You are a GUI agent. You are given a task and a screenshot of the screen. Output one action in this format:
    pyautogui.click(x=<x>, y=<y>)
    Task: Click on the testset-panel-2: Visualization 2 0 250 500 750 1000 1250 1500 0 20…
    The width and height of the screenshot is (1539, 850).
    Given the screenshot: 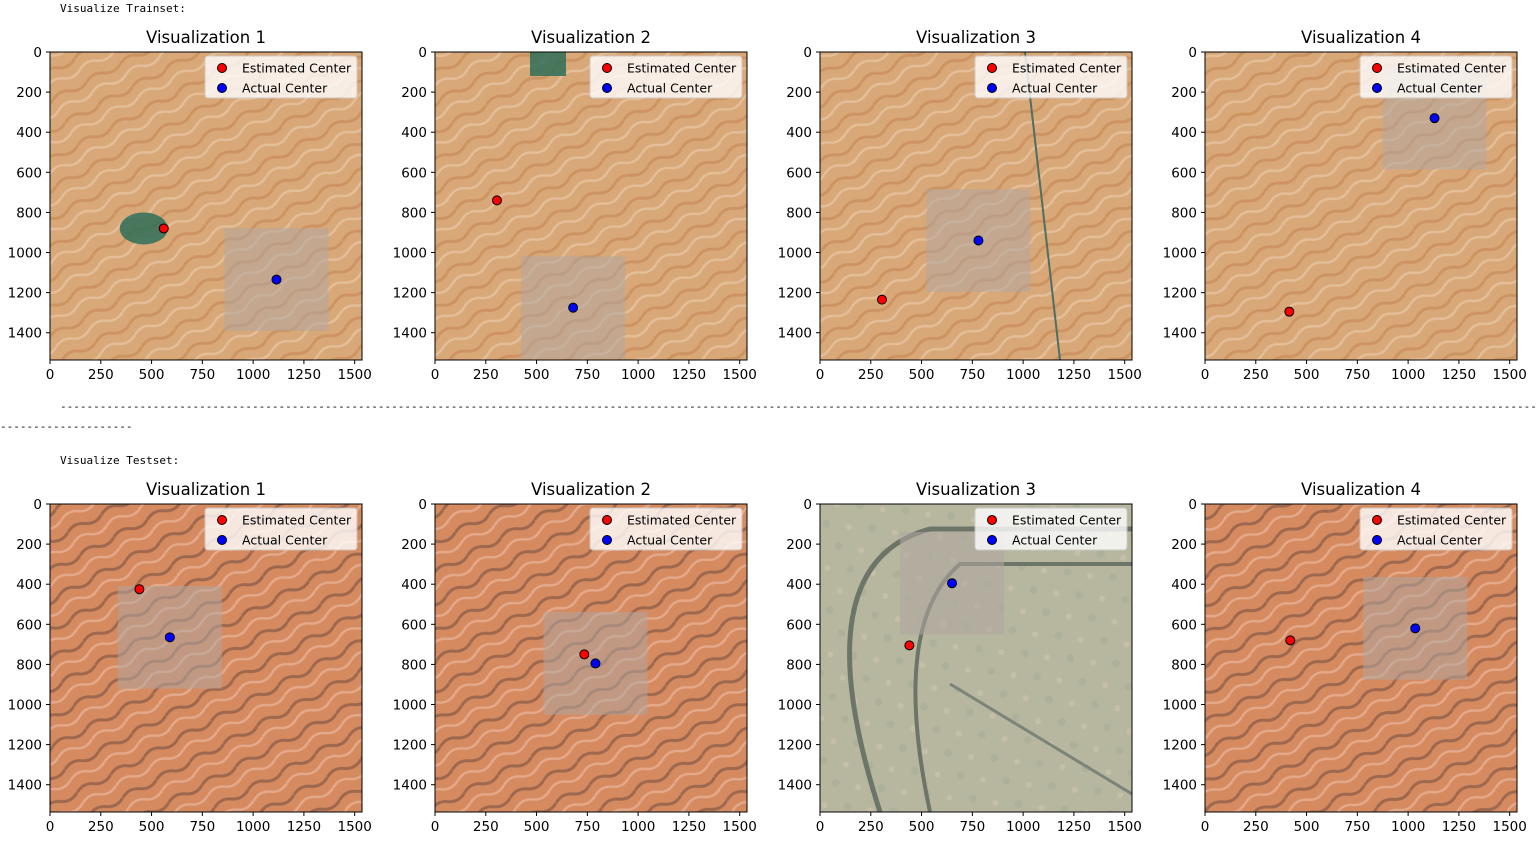 What is the action you would take?
    pyautogui.click(x=575, y=657)
    